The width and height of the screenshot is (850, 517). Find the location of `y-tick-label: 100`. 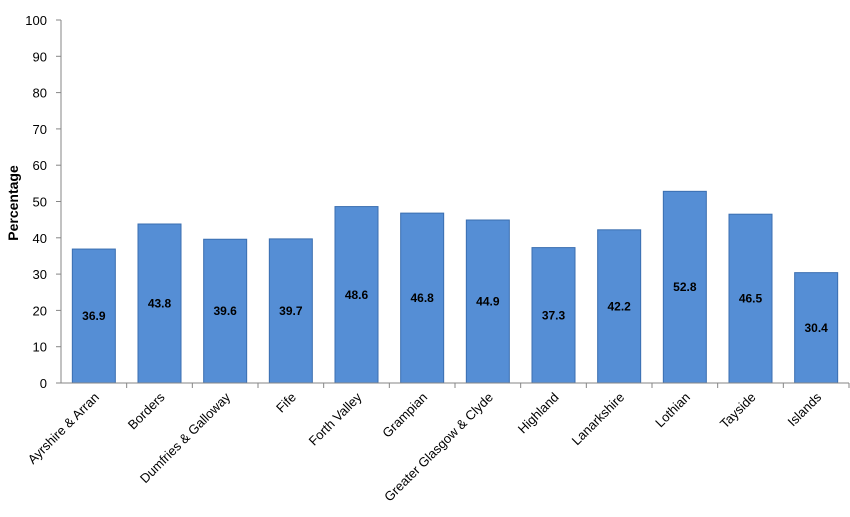

y-tick-label: 100 is located at coordinates (36, 20).